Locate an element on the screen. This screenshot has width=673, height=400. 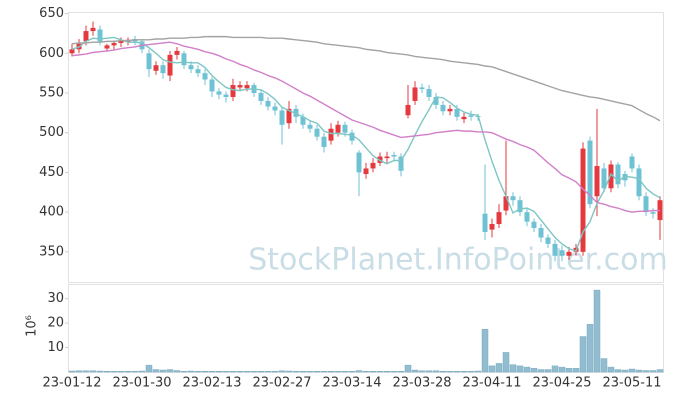
x-tick-label: 23-02-13 is located at coordinates (211, 383).